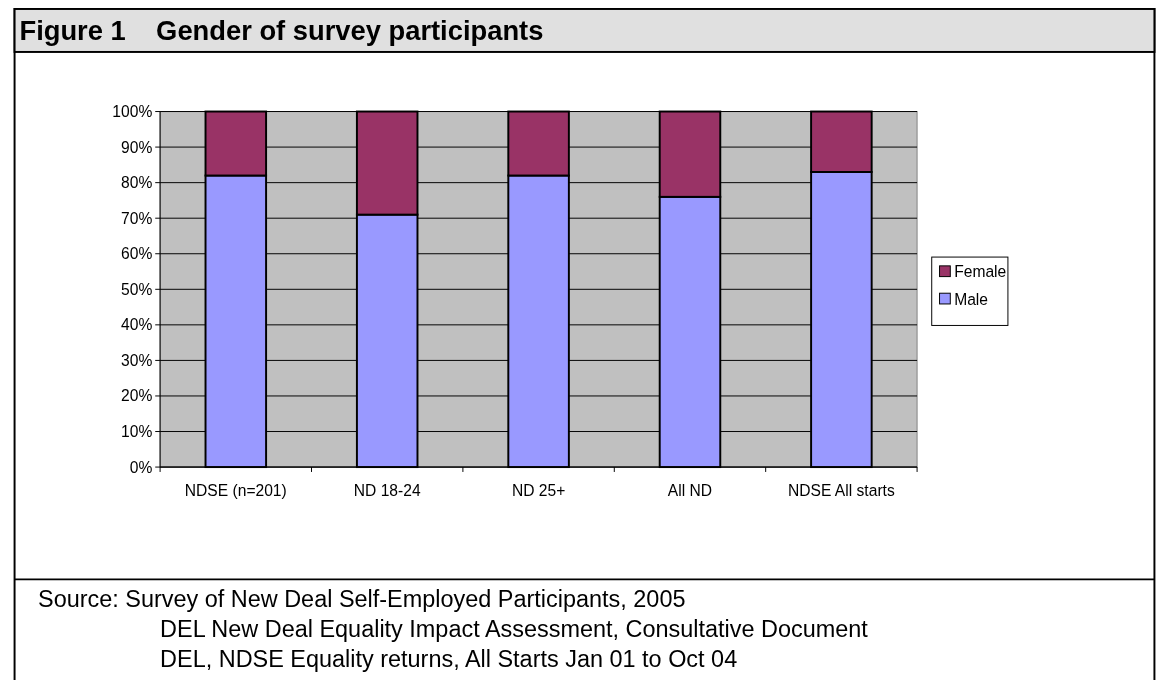 The height and width of the screenshot is (688, 1169). What do you see at coordinates (281, 31) in the screenshot?
I see `chart-title: Figure 1 Gender of survey participants` at bounding box center [281, 31].